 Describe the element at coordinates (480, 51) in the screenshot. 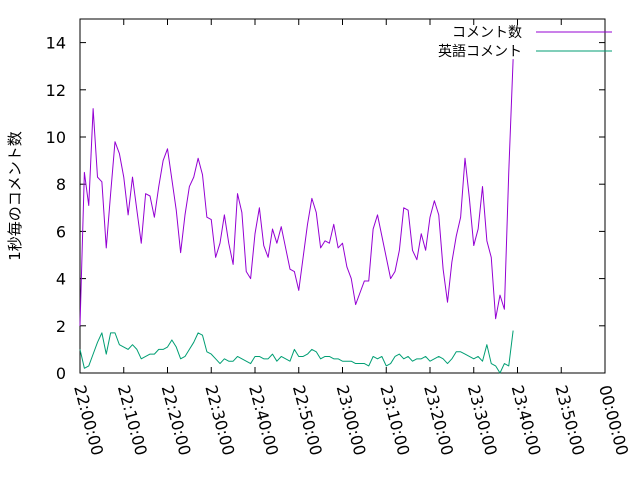

I see `legend-label-2: 英語コメント` at that location.